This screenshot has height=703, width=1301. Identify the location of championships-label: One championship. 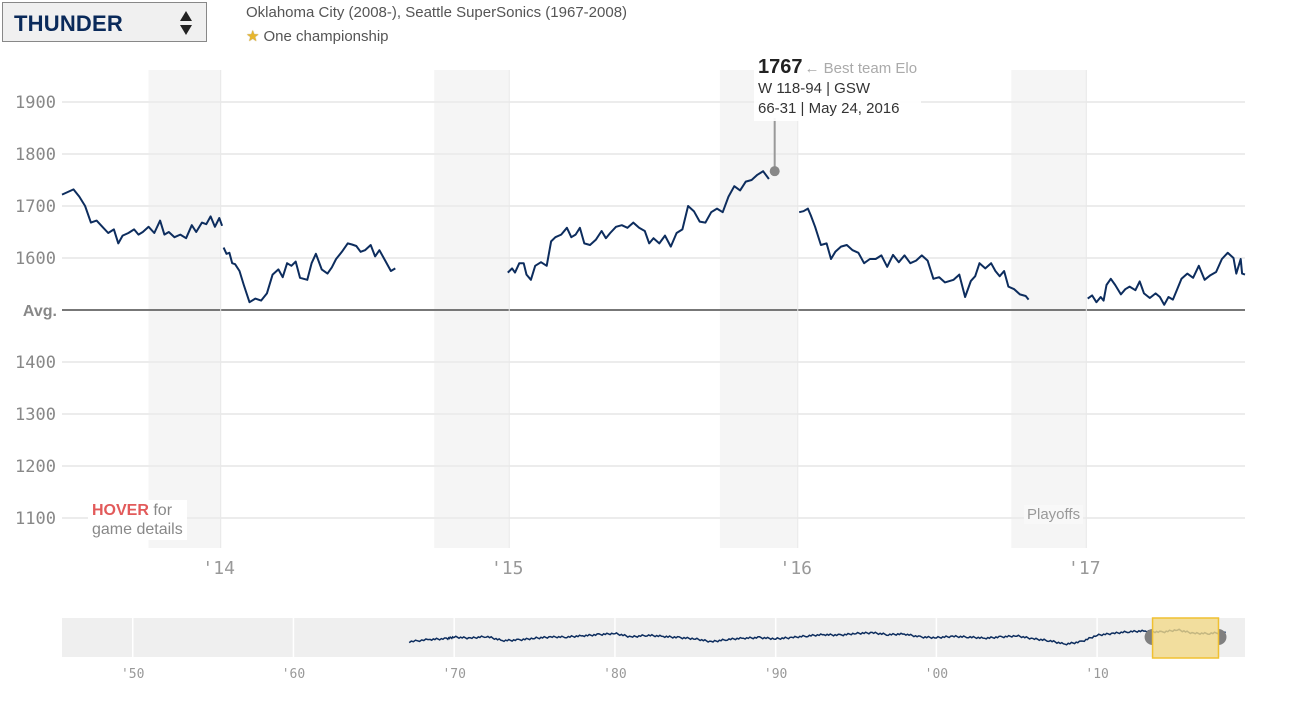
(326, 36).